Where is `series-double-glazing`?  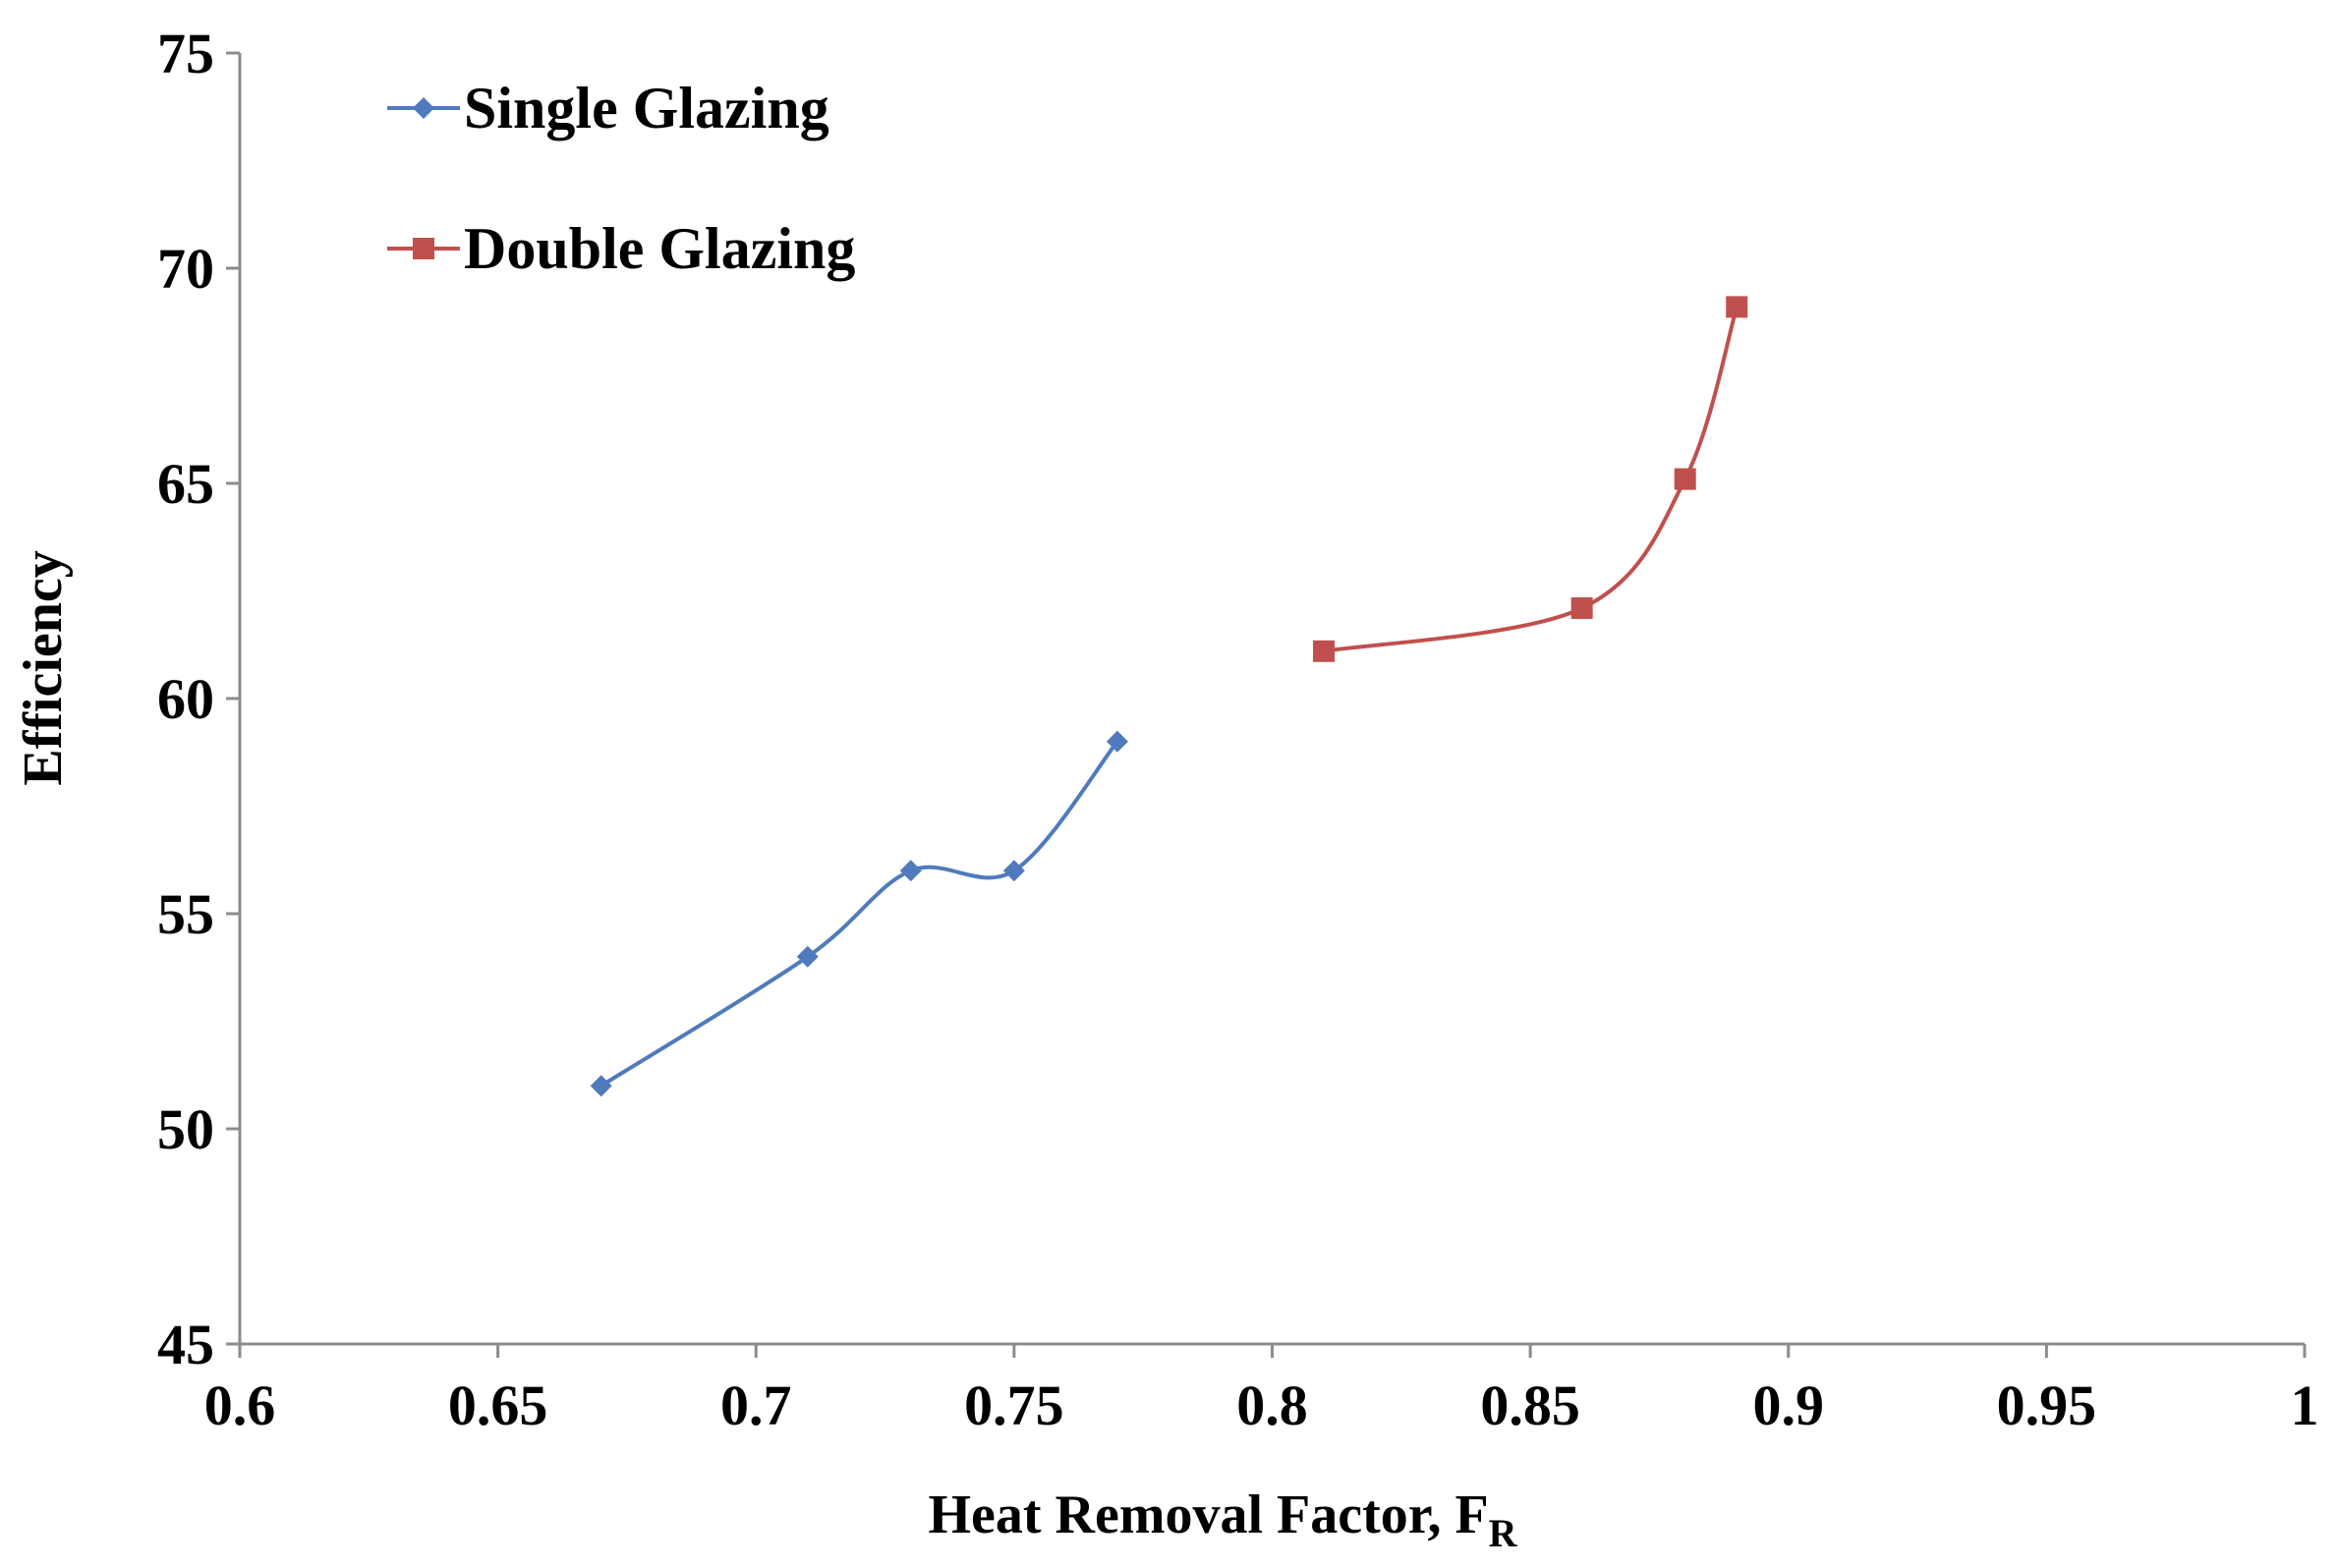
series-double-glazing is located at coordinates (1531, 479).